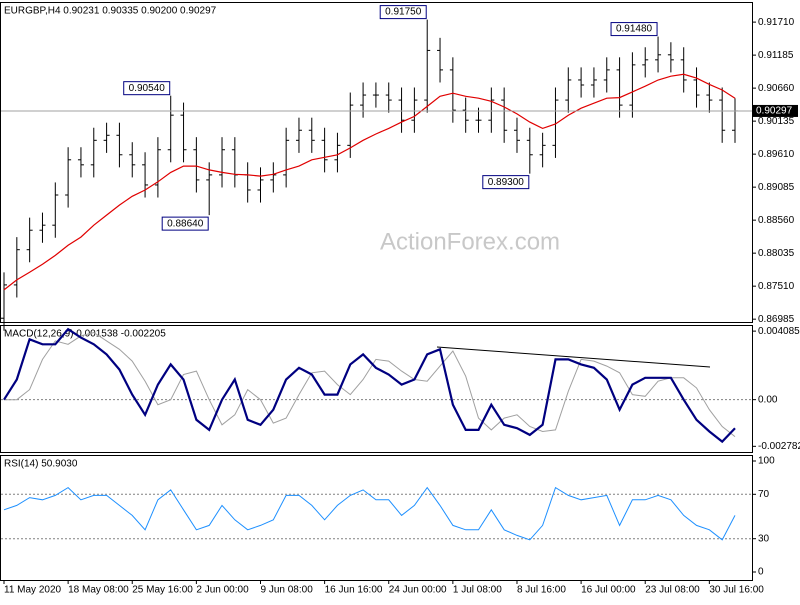 The image size is (800, 605). Describe the element at coordinates (41, 464) in the screenshot. I see `panel-header: RSI(14) 50.9030` at that location.